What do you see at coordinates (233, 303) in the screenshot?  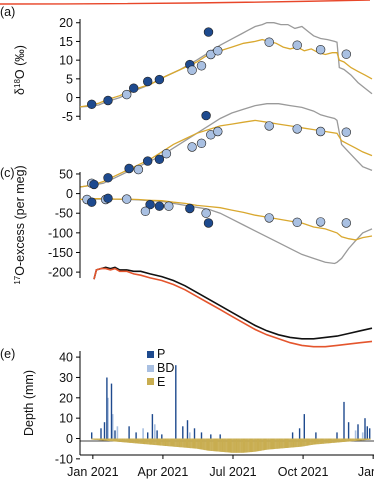 I see `panel-d-series-black` at bounding box center [233, 303].